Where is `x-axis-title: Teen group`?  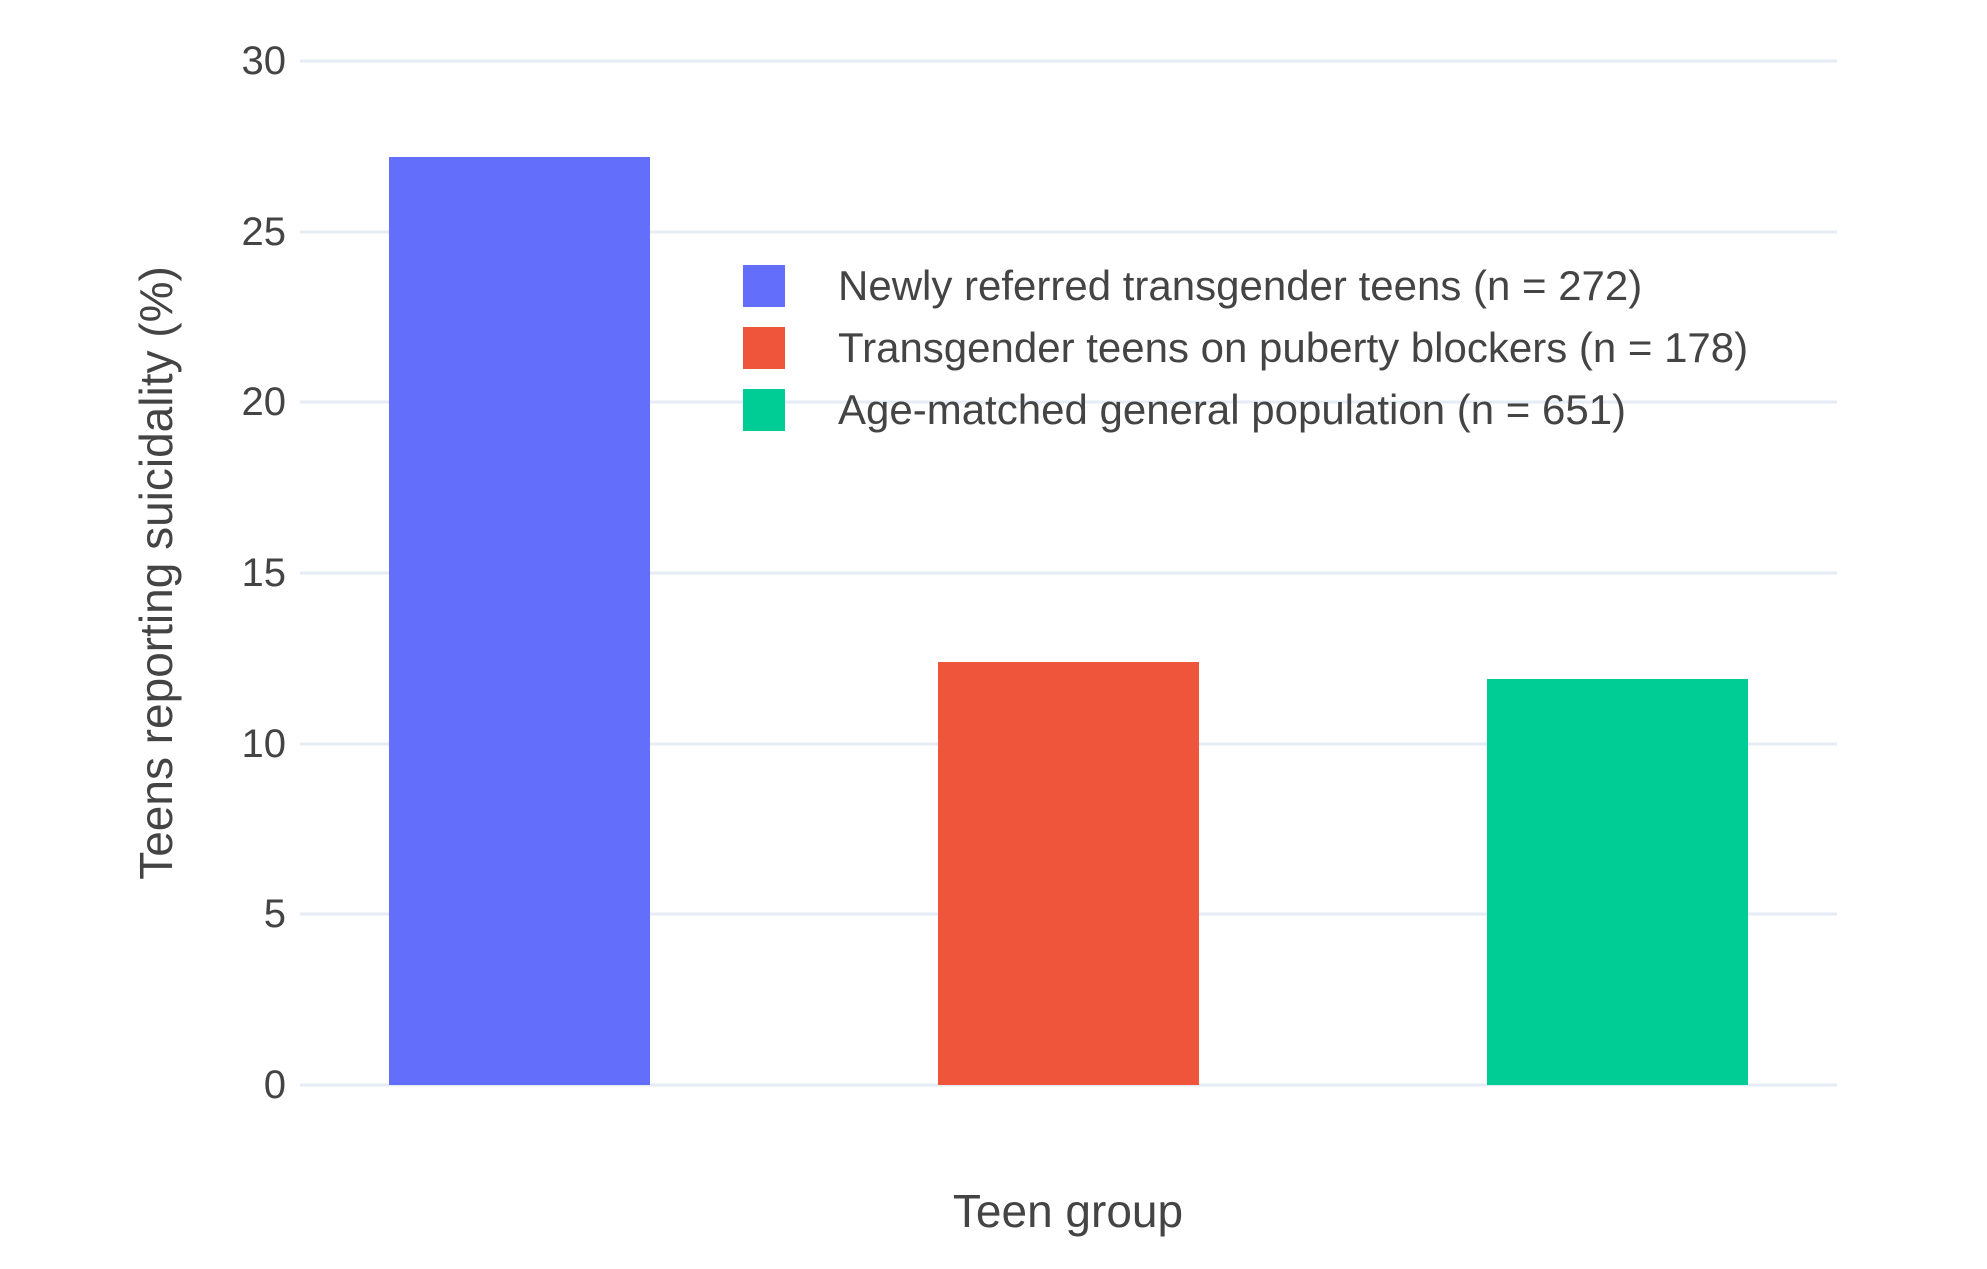
x-axis-title: Teen group is located at coordinates (1068, 1211).